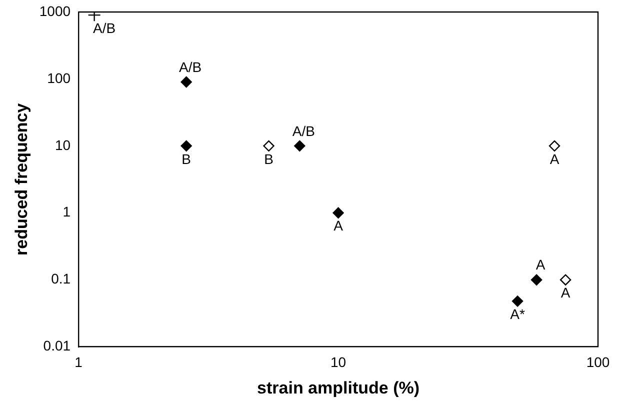  I want to click on y-tick-label: 10, so click(62, 144).